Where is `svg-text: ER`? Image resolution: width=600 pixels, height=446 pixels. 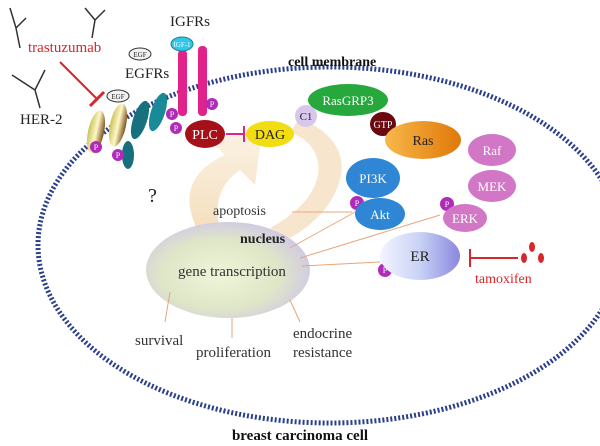
svg-text: ER is located at coordinates (419, 257).